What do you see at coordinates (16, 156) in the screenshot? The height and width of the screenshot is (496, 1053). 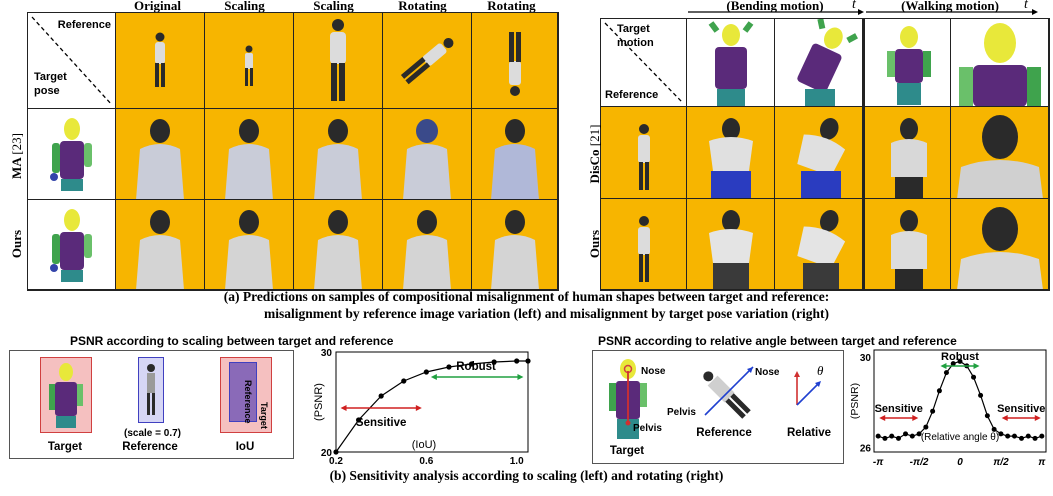 I see `row-label-ma: MA [23]` at bounding box center [16, 156].